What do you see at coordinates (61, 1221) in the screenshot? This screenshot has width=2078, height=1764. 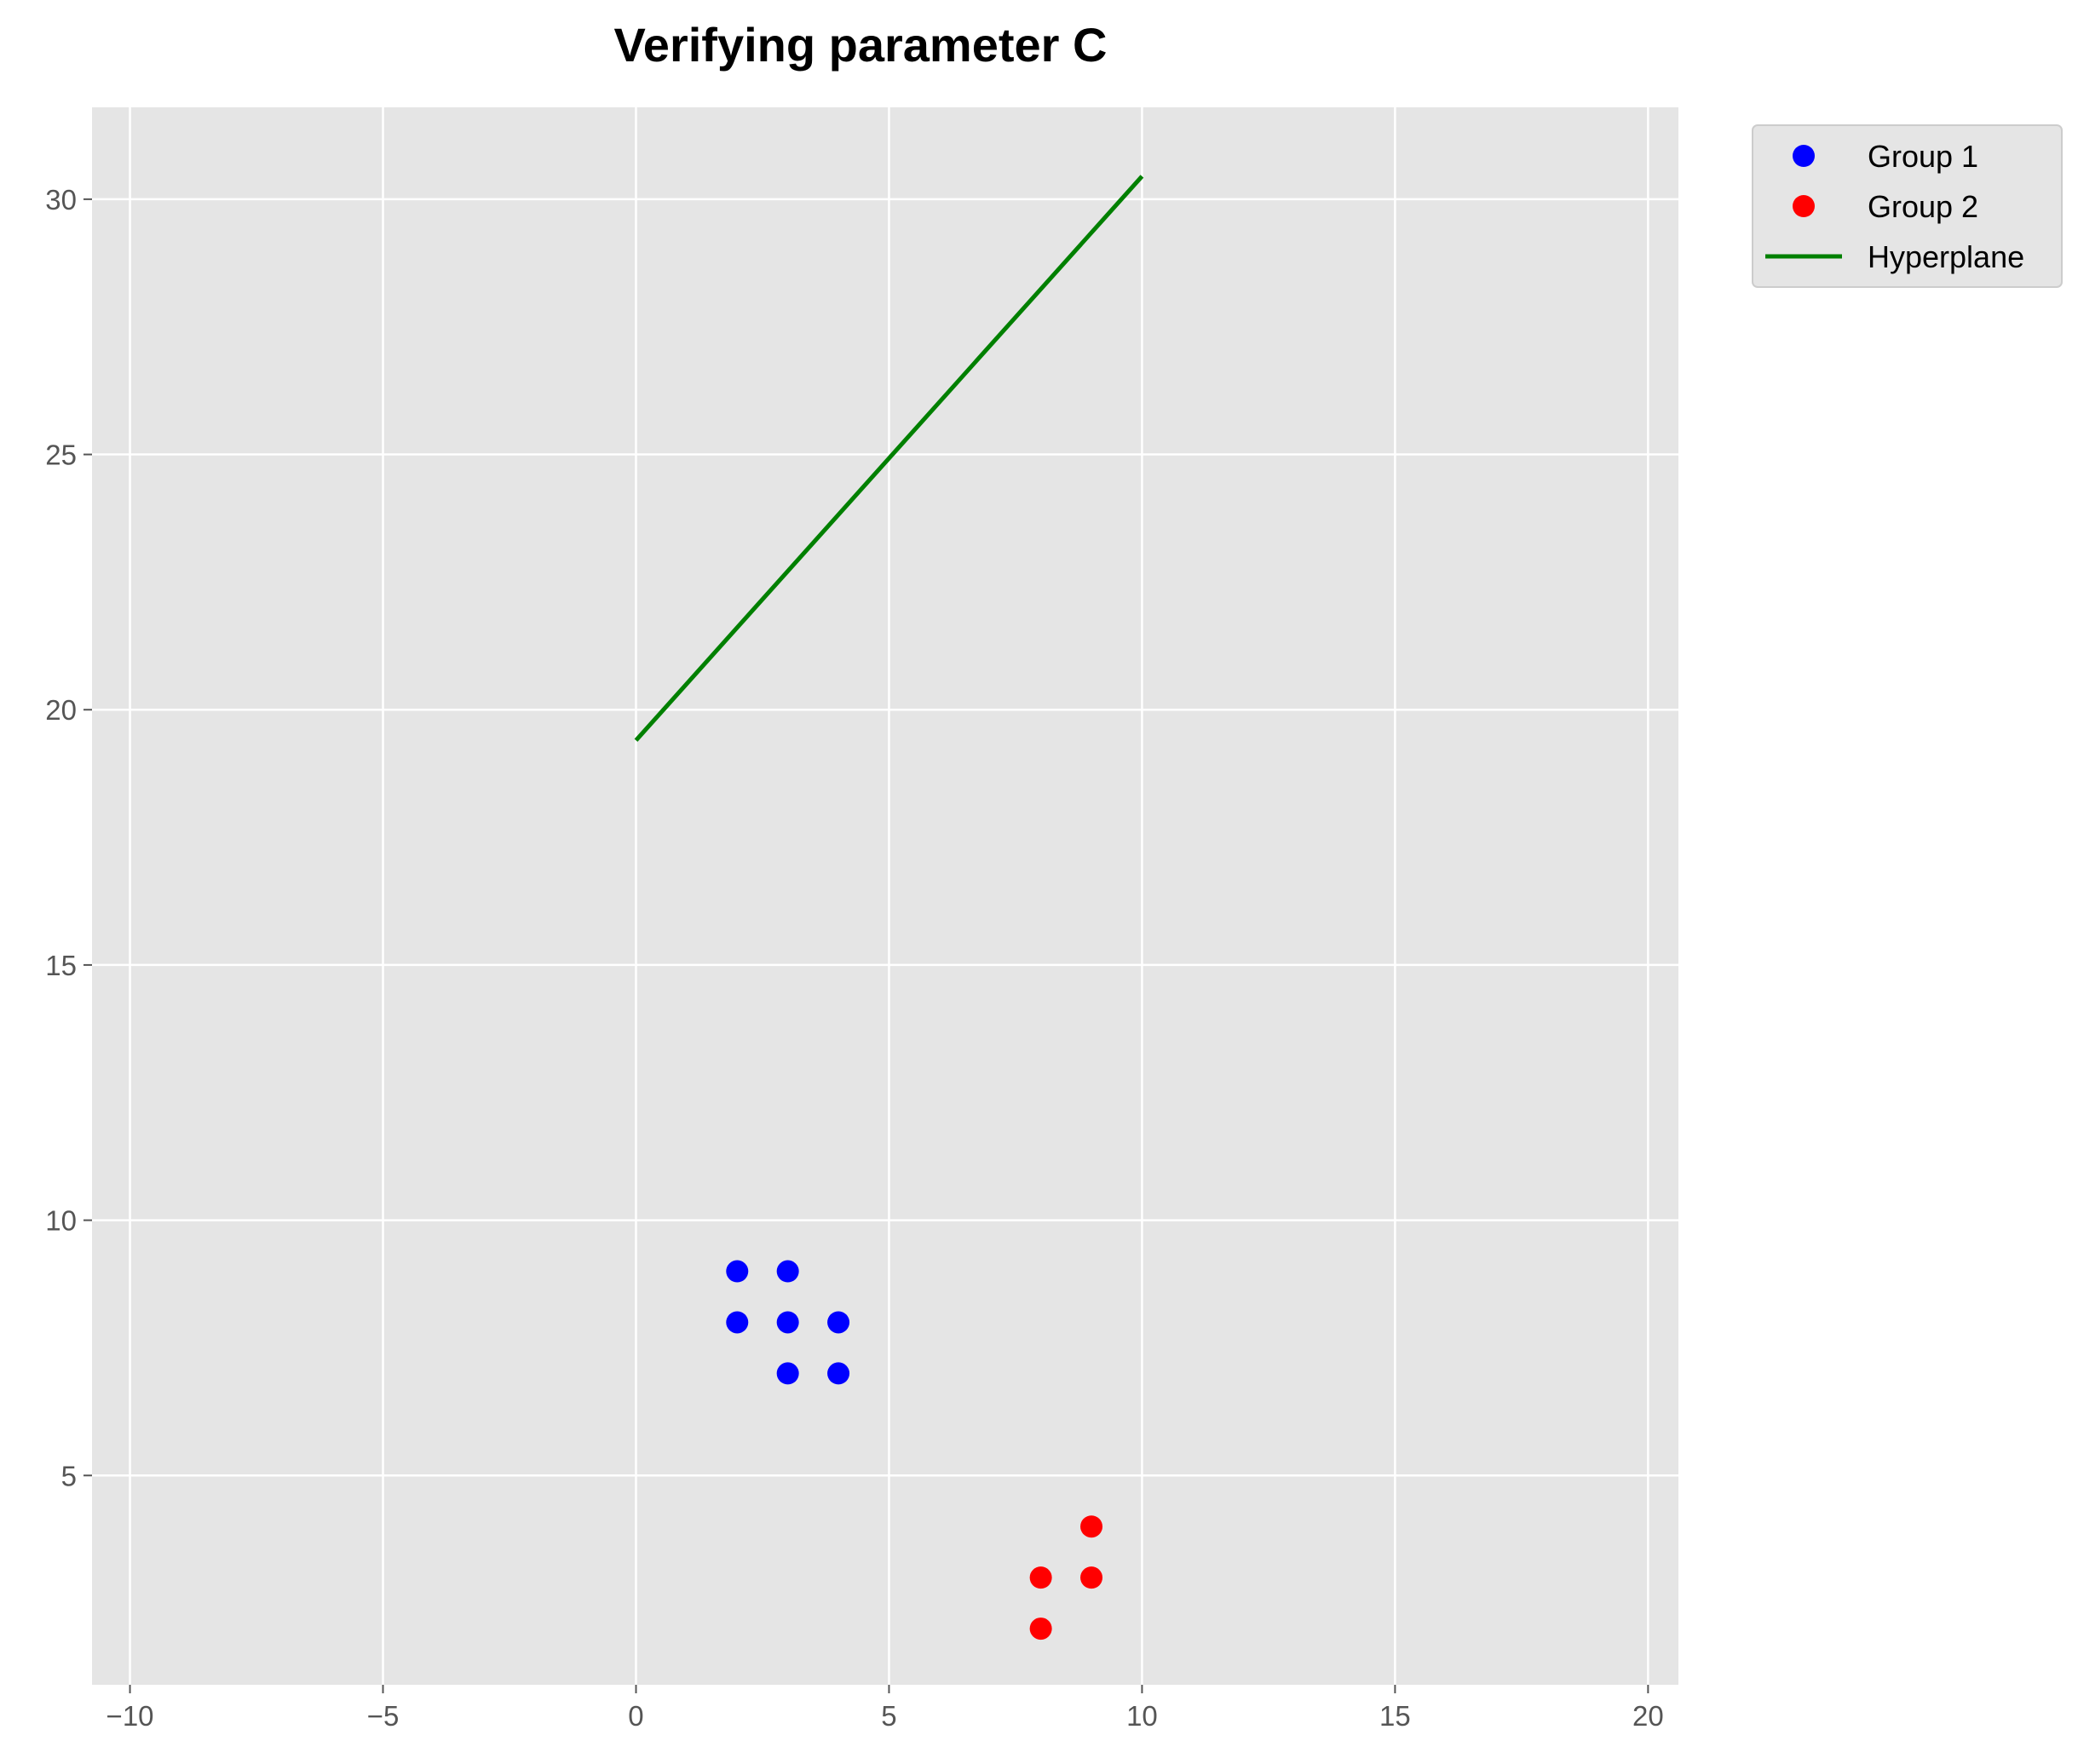 I see `y-tick-label: 10` at bounding box center [61, 1221].